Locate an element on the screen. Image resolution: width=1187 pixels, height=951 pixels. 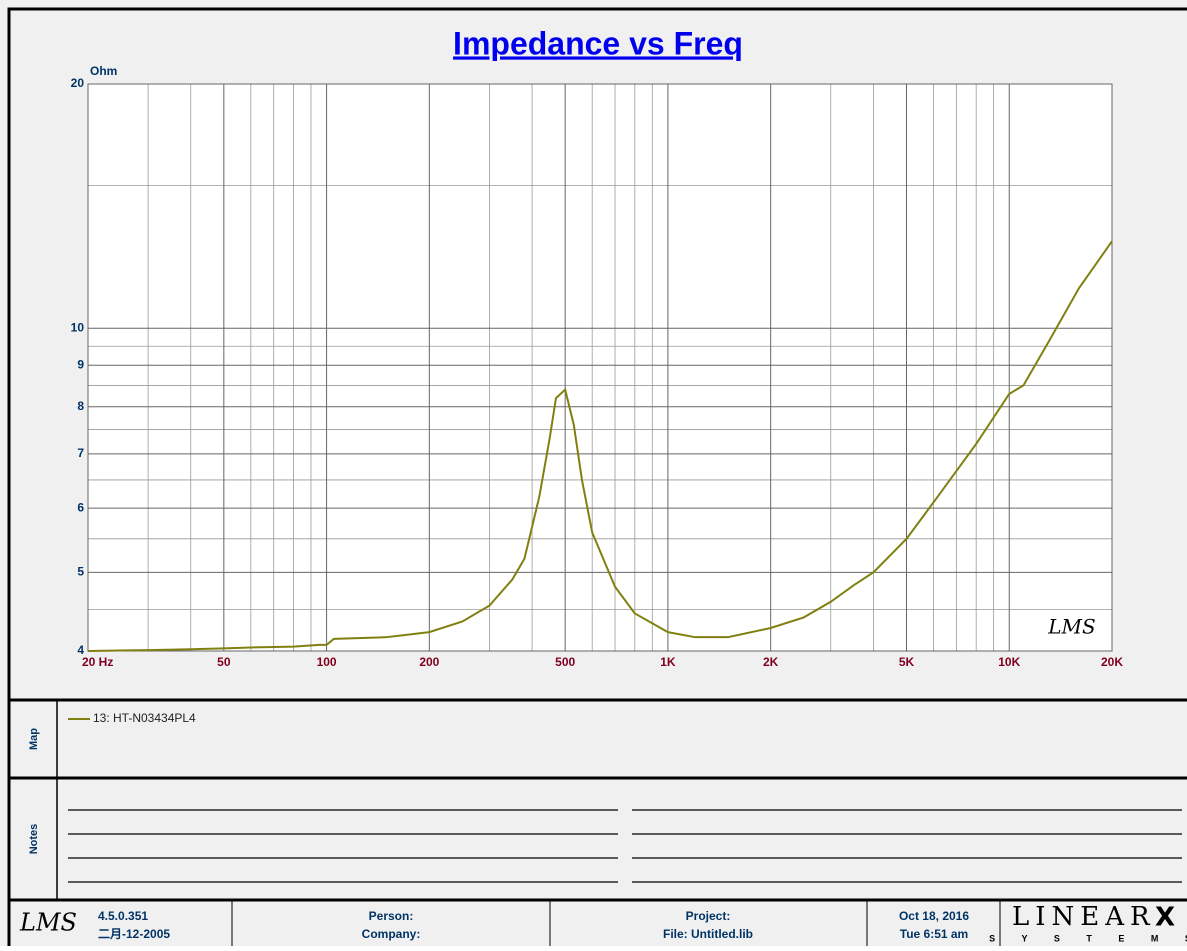
logo: LMS is located at coordinates (1071, 627).